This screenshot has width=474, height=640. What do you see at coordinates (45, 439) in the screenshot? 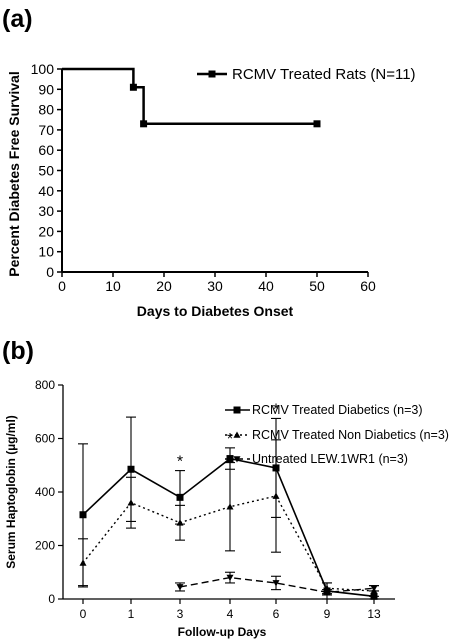
I see `panel-b-y-tick-label: 600` at bounding box center [45, 439].